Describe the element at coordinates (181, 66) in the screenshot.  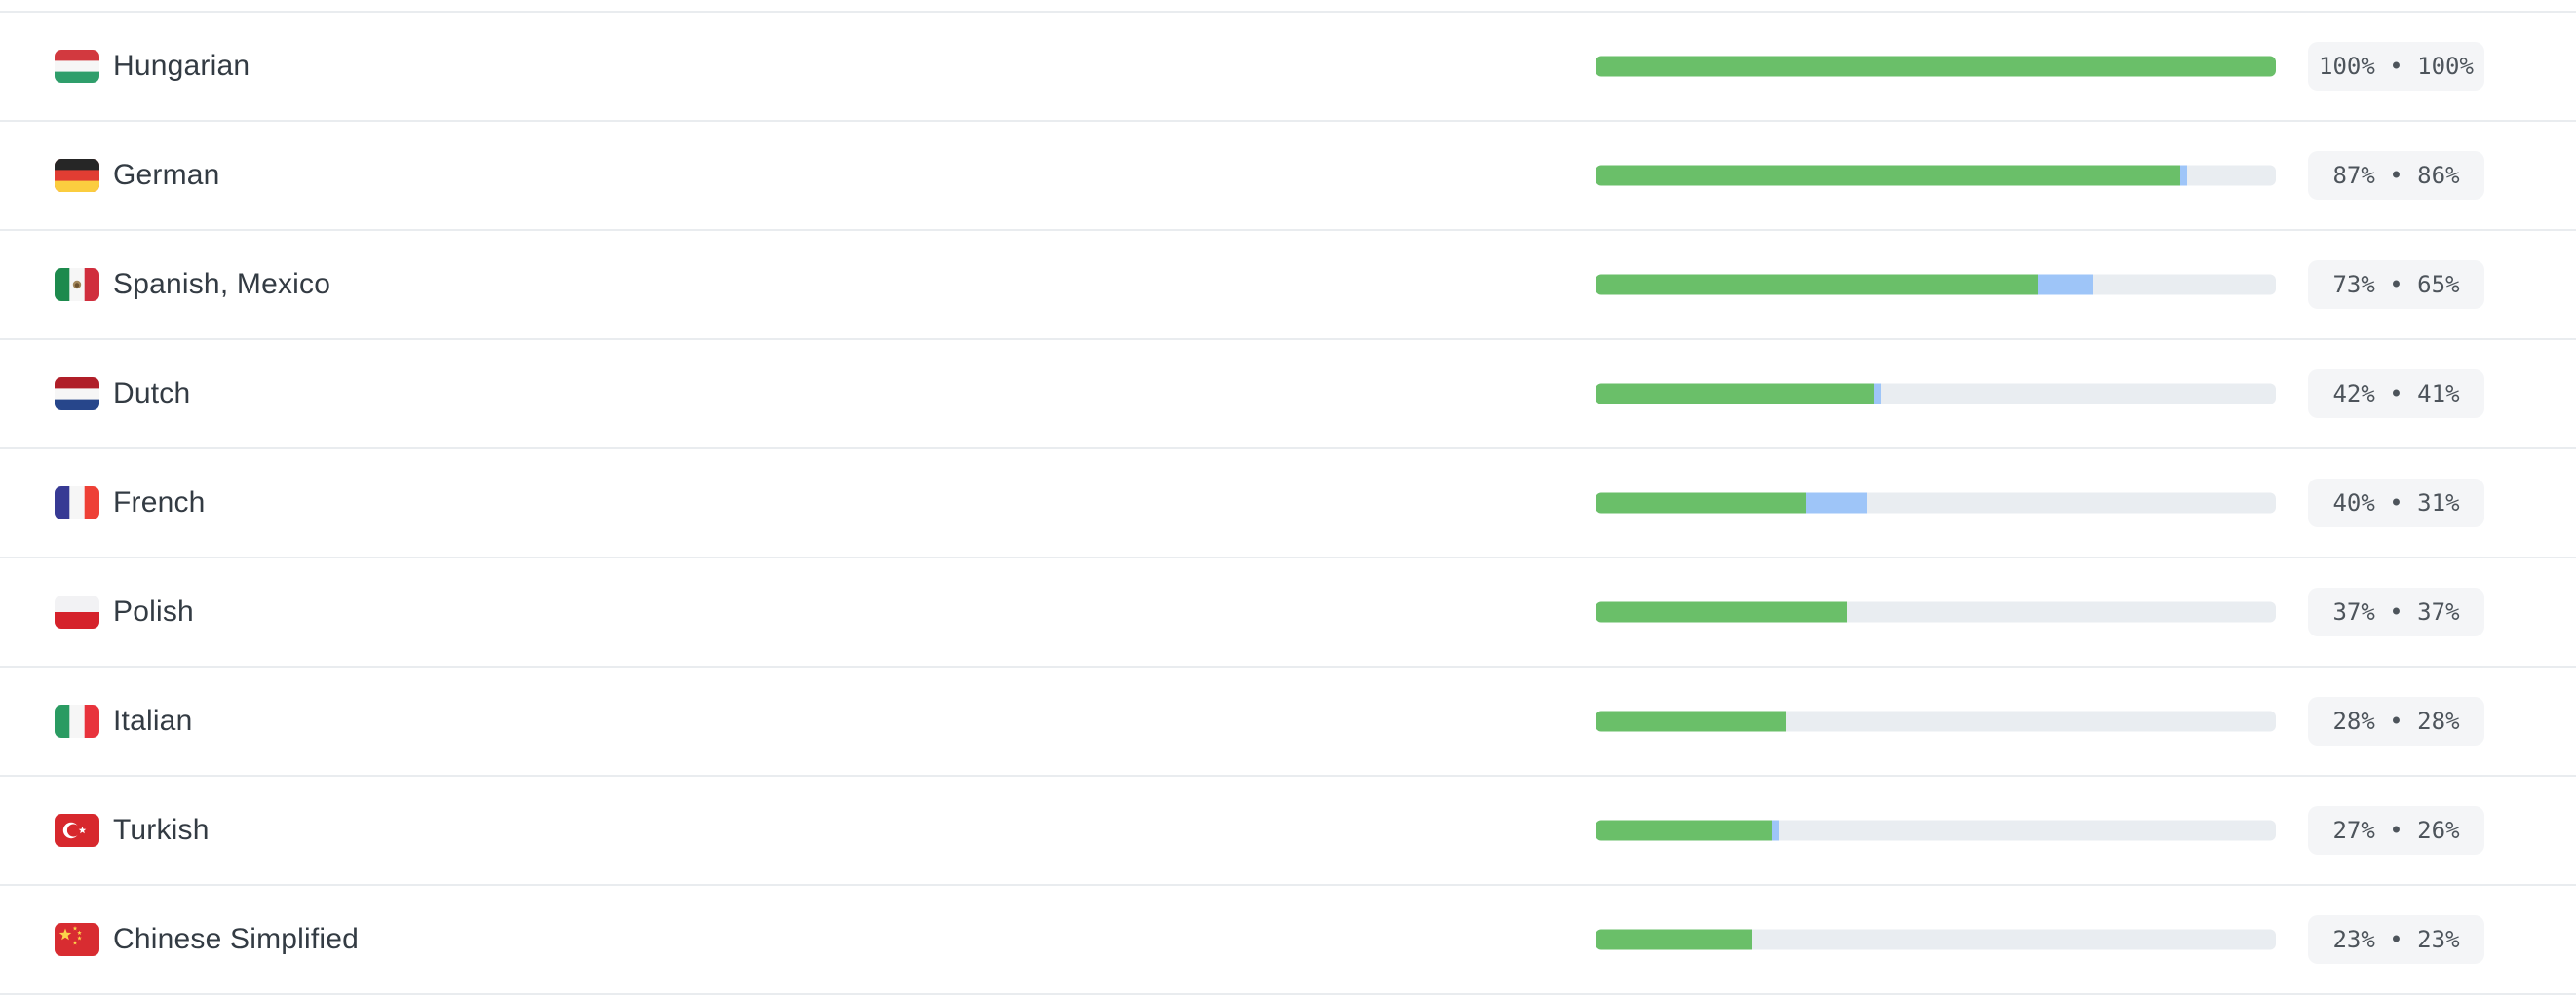
I see `language-name: Hungarian` at that location.